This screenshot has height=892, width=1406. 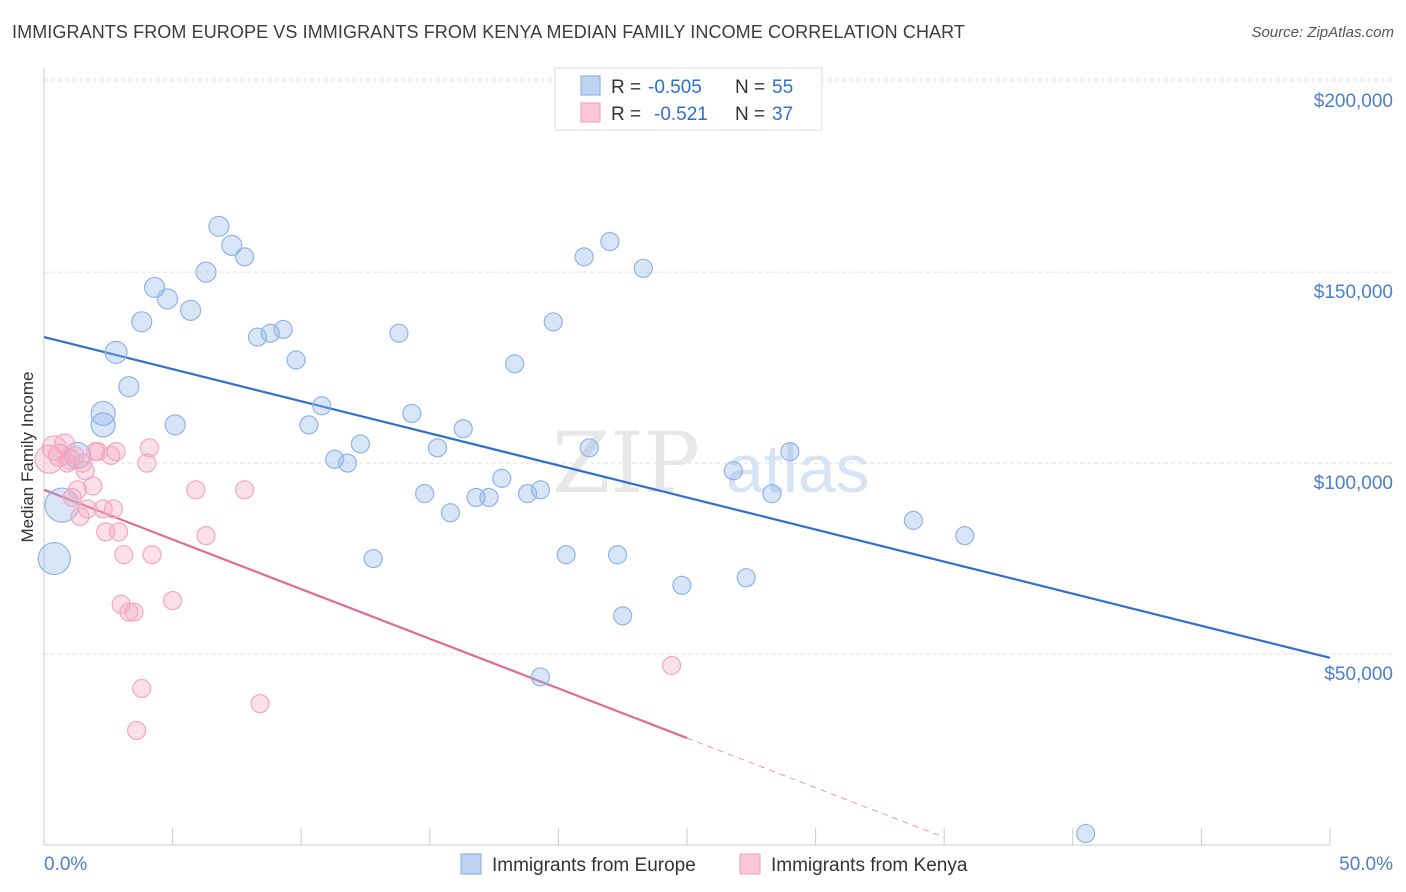 I want to click on legend-swatch-kenya, so click(x=590, y=112).